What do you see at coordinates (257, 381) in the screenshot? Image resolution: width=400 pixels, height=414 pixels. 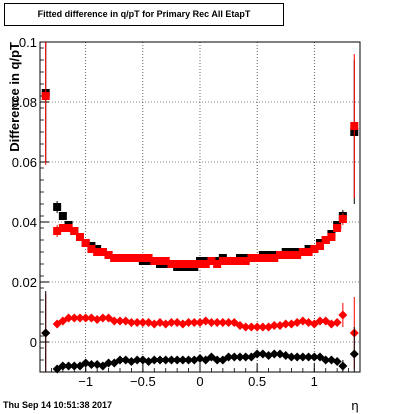 I see `x-tick-label: 0.5` at bounding box center [257, 381].